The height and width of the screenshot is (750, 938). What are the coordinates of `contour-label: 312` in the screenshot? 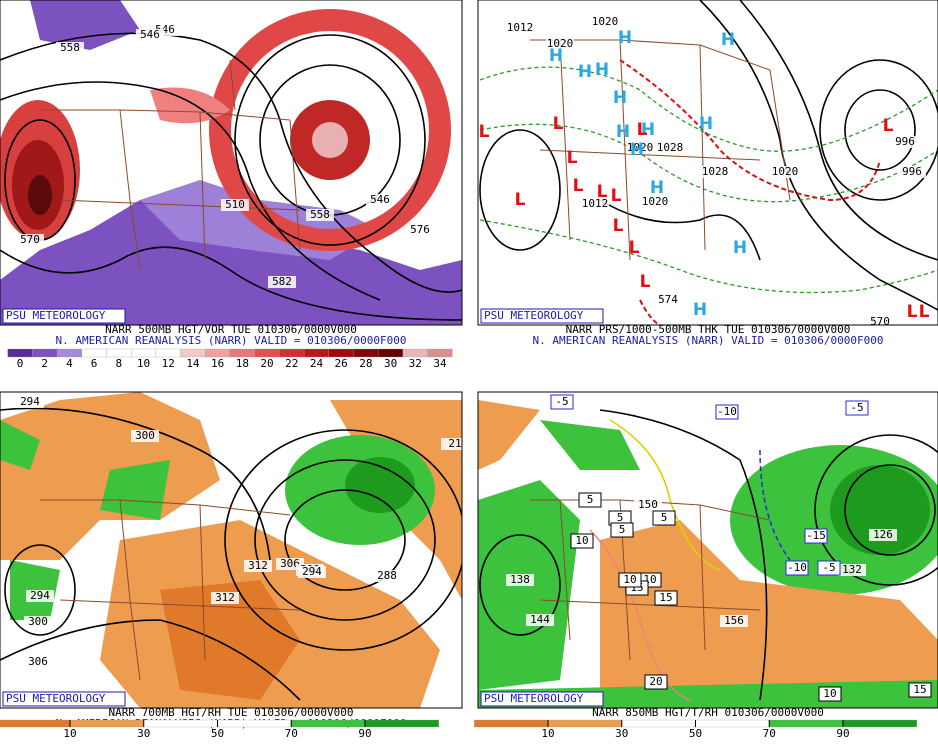 It's located at (258, 565).